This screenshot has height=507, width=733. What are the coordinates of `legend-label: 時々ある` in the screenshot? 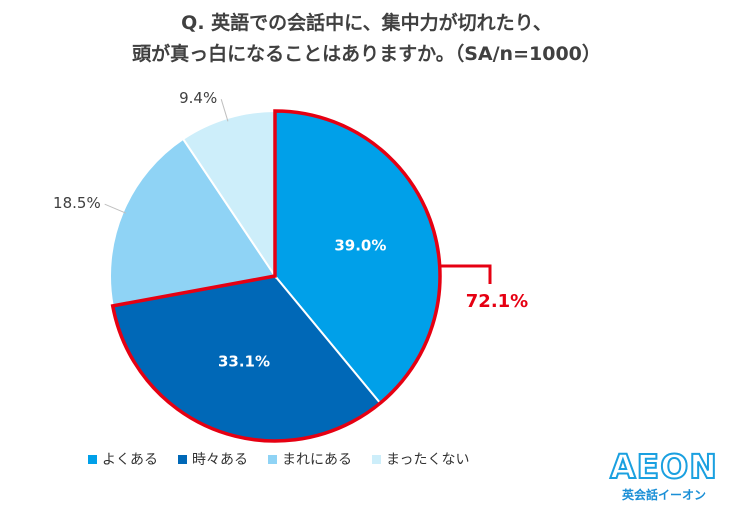 It's located at (220, 460).